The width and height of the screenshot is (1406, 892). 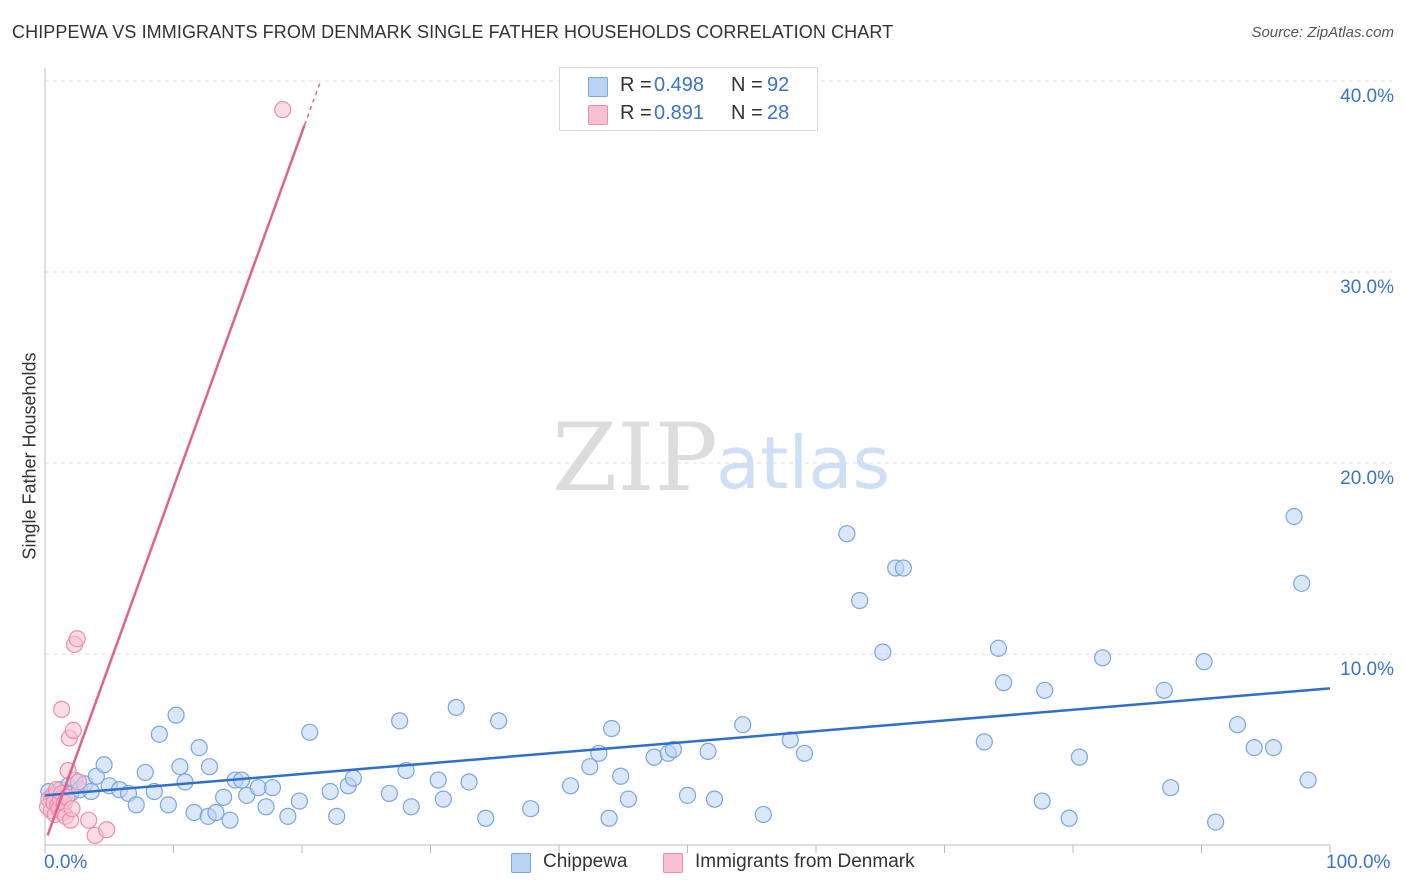 I want to click on legend-row-denmark: R = 0.891 N = 28, so click(x=688, y=114).